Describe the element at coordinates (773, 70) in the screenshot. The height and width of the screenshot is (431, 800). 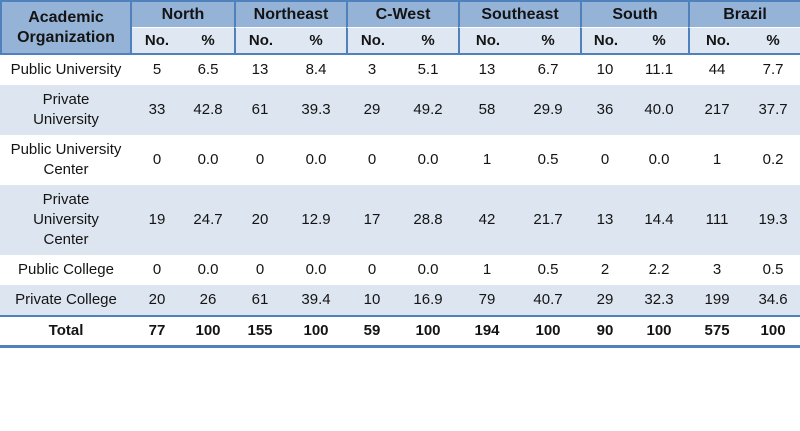
I see `data-cell: 7.7` at that location.